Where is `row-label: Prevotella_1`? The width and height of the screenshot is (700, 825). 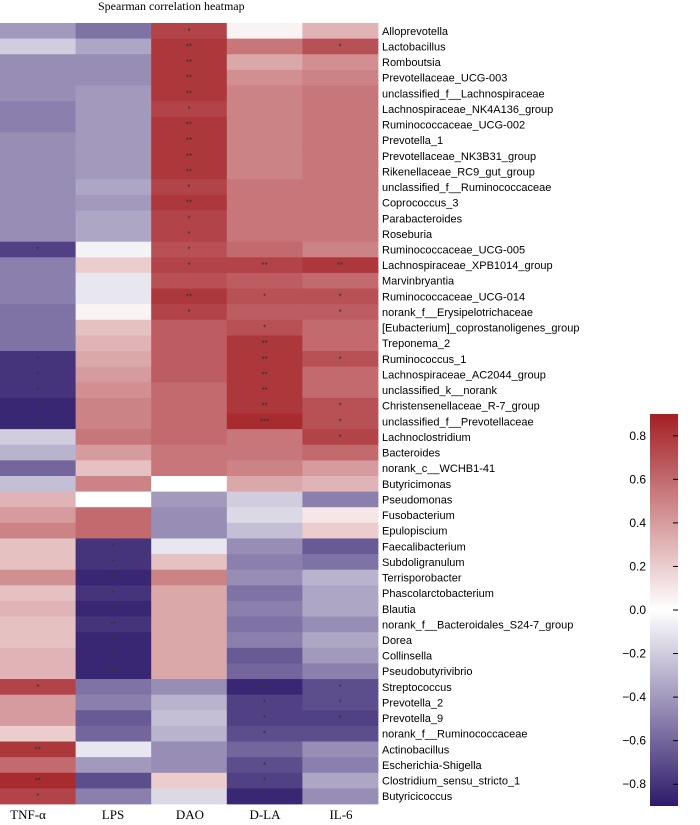
row-label: Prevotella_1 is located at coordinates (412, 141).